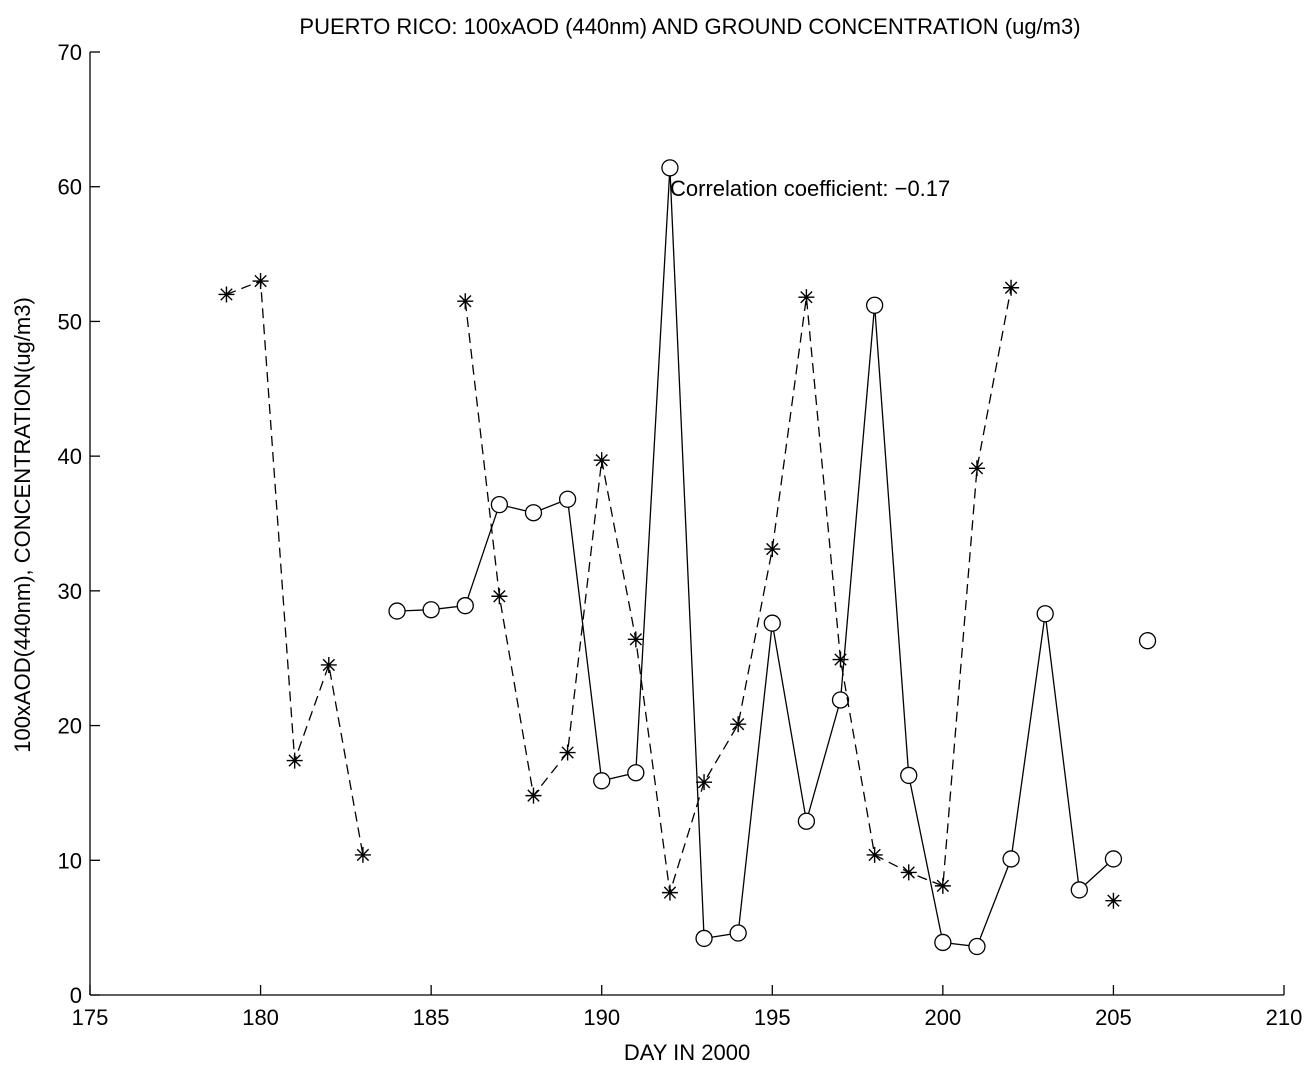 The height and width of the screenshot is (1070, 1309). Describe the element at coordinates (260, 1017) in the screenshot. I see `x-tick-label: 180` at that location.